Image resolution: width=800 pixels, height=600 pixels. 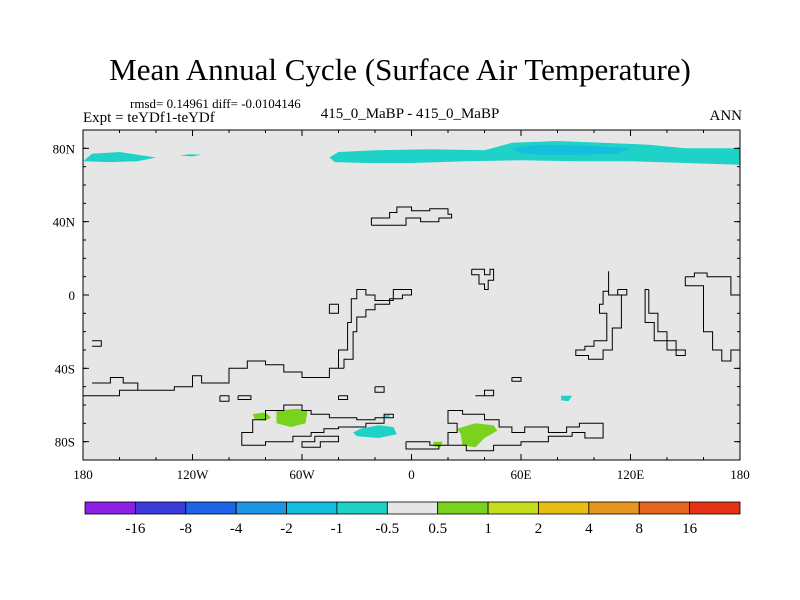 I want to click on y-tick-label: 0, so click(x=72, y=295).